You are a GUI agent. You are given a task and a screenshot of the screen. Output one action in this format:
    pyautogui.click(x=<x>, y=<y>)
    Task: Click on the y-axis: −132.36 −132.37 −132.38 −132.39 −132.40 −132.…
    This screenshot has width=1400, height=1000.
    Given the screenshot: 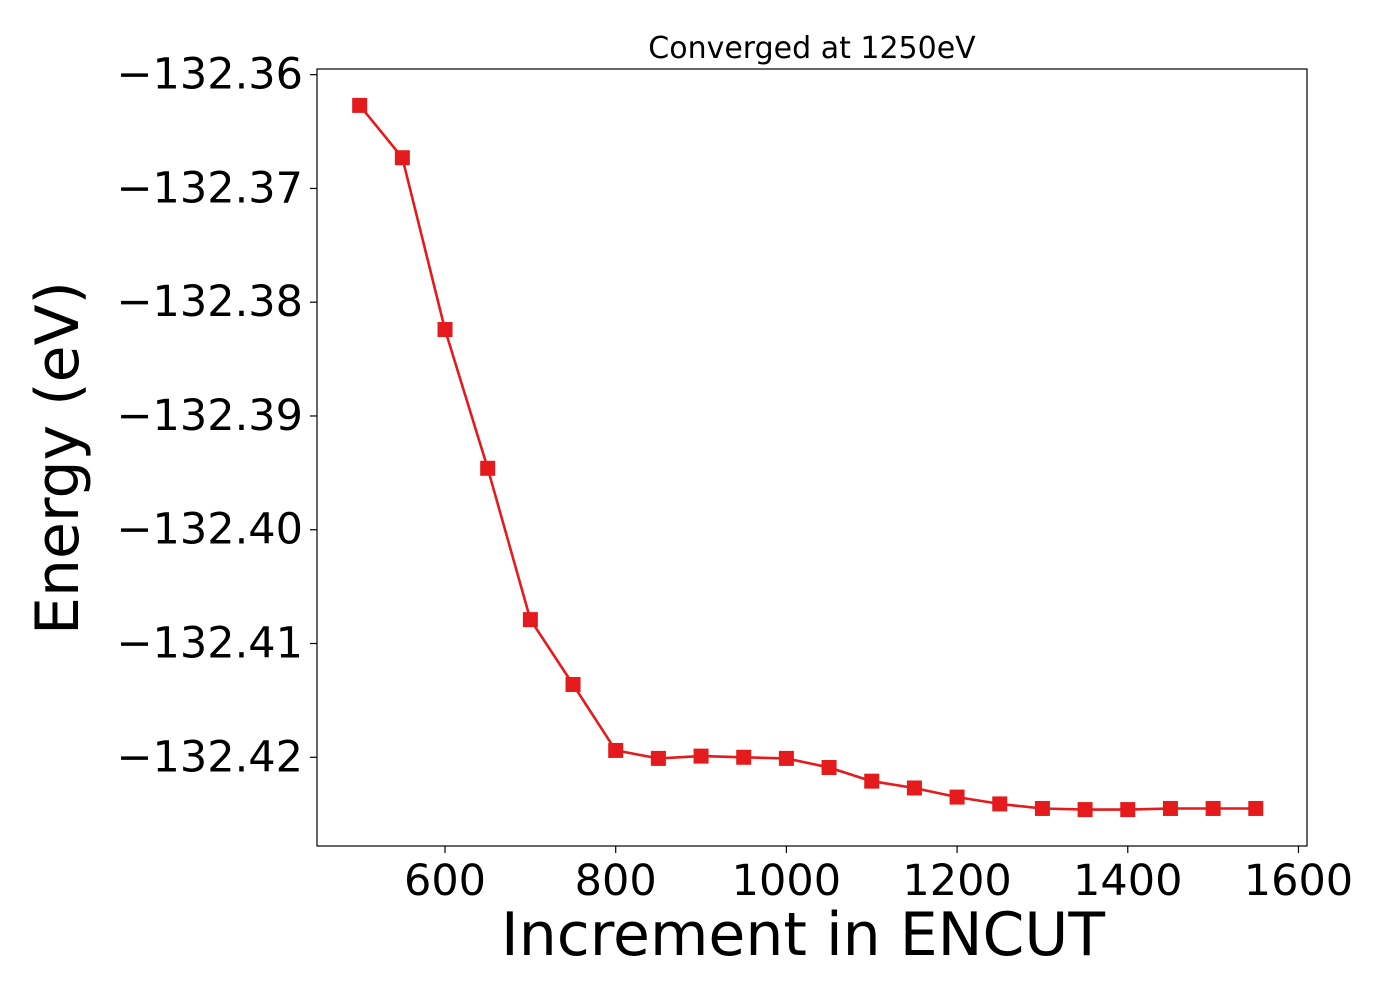 What is the action you would take?
    pyautogui.click(x=217, y=416)
    